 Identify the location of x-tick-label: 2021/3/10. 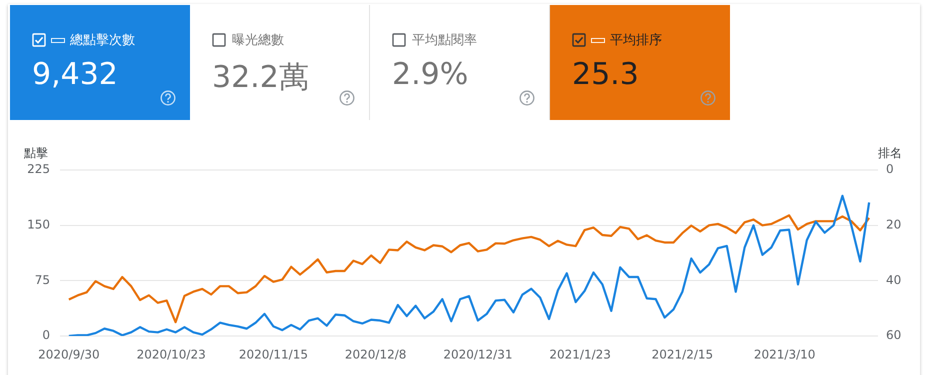
(785, 354).